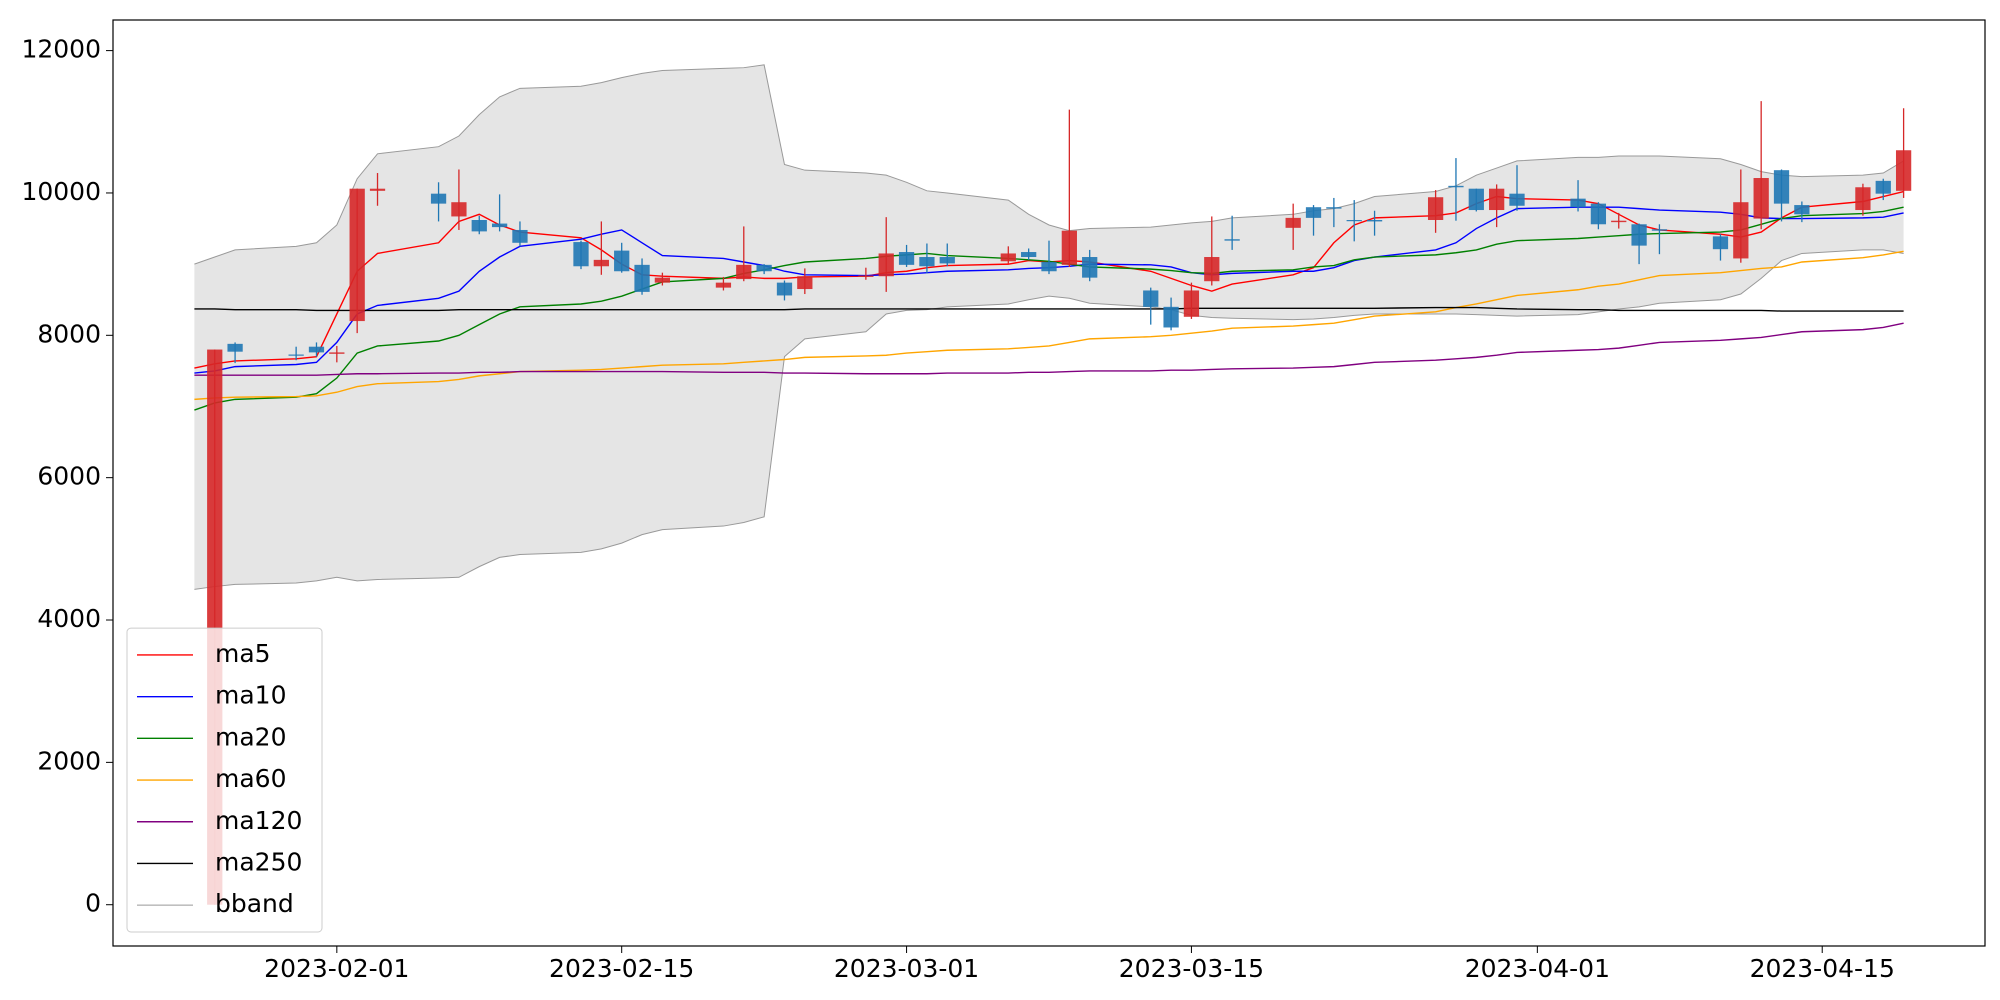 Image resolution: width=2000 pixels, height=1000 pixels. I want to click on y-tick-label: 8000, so click(69, 333).